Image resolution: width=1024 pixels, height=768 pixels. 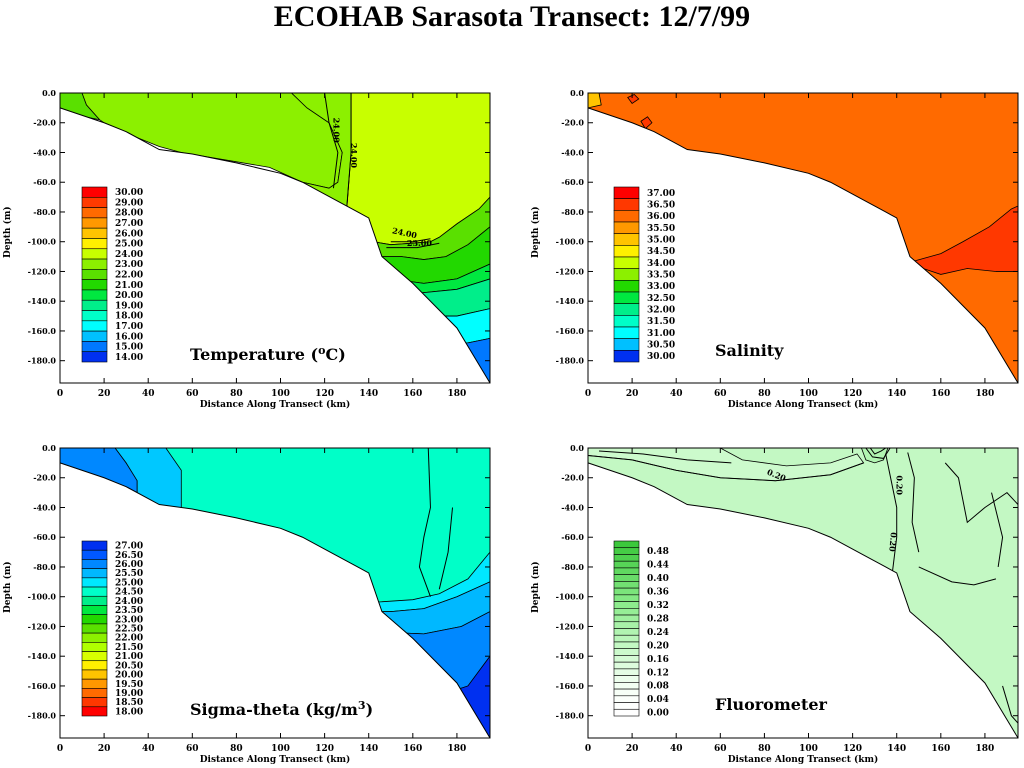 I want to click on legend-label: 33.50, so click(x=661, y=276).